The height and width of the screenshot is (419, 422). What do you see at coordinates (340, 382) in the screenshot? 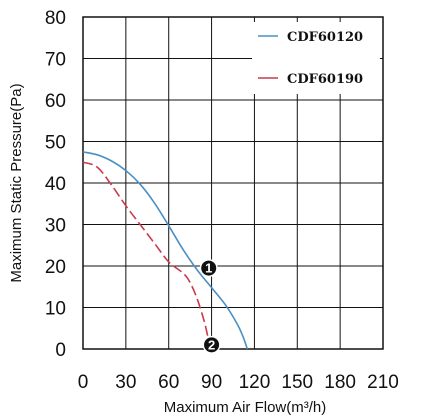
I see `x-tick-label-180: 180` at bounding box center [340, 382].